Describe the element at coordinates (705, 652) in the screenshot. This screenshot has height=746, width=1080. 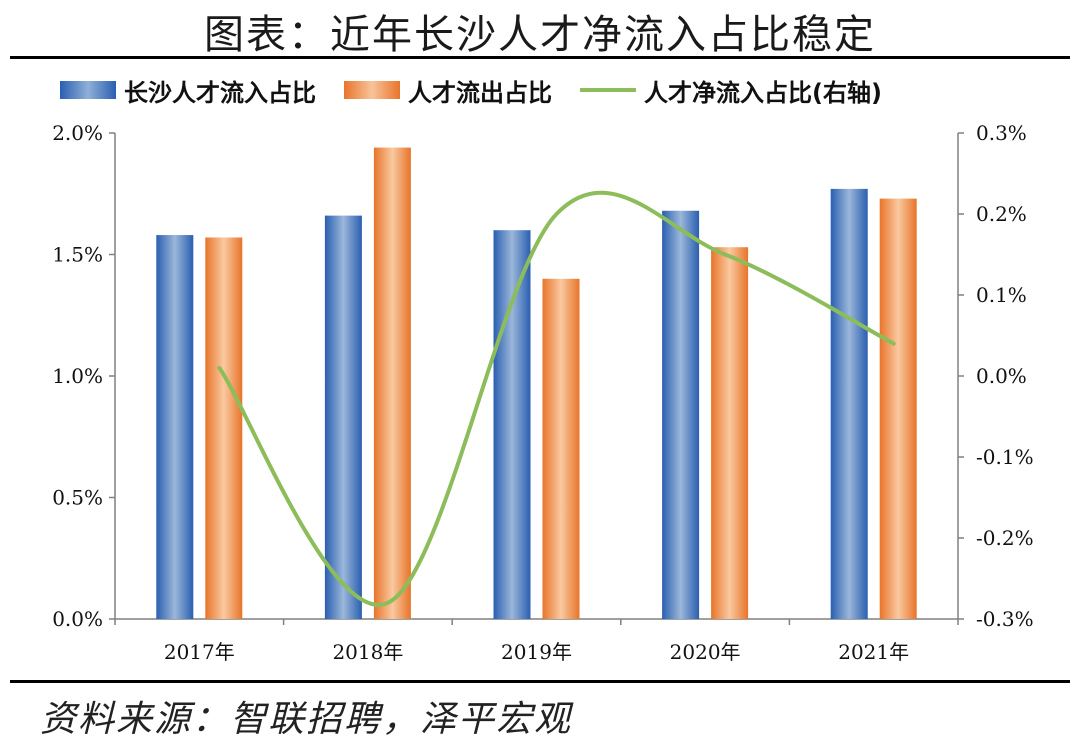
I see `x-tick-label: 2020年` at that location.